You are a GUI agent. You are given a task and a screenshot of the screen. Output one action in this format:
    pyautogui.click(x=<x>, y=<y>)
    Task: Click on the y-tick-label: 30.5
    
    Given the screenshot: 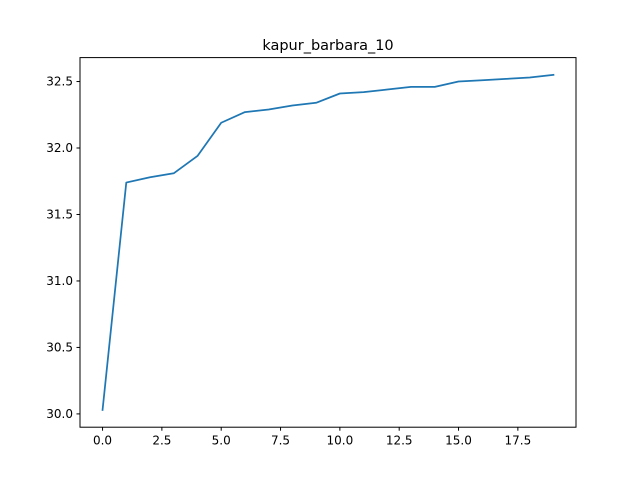 What is the action you would take?
    pyautogui.click(x=59, y=348)
    